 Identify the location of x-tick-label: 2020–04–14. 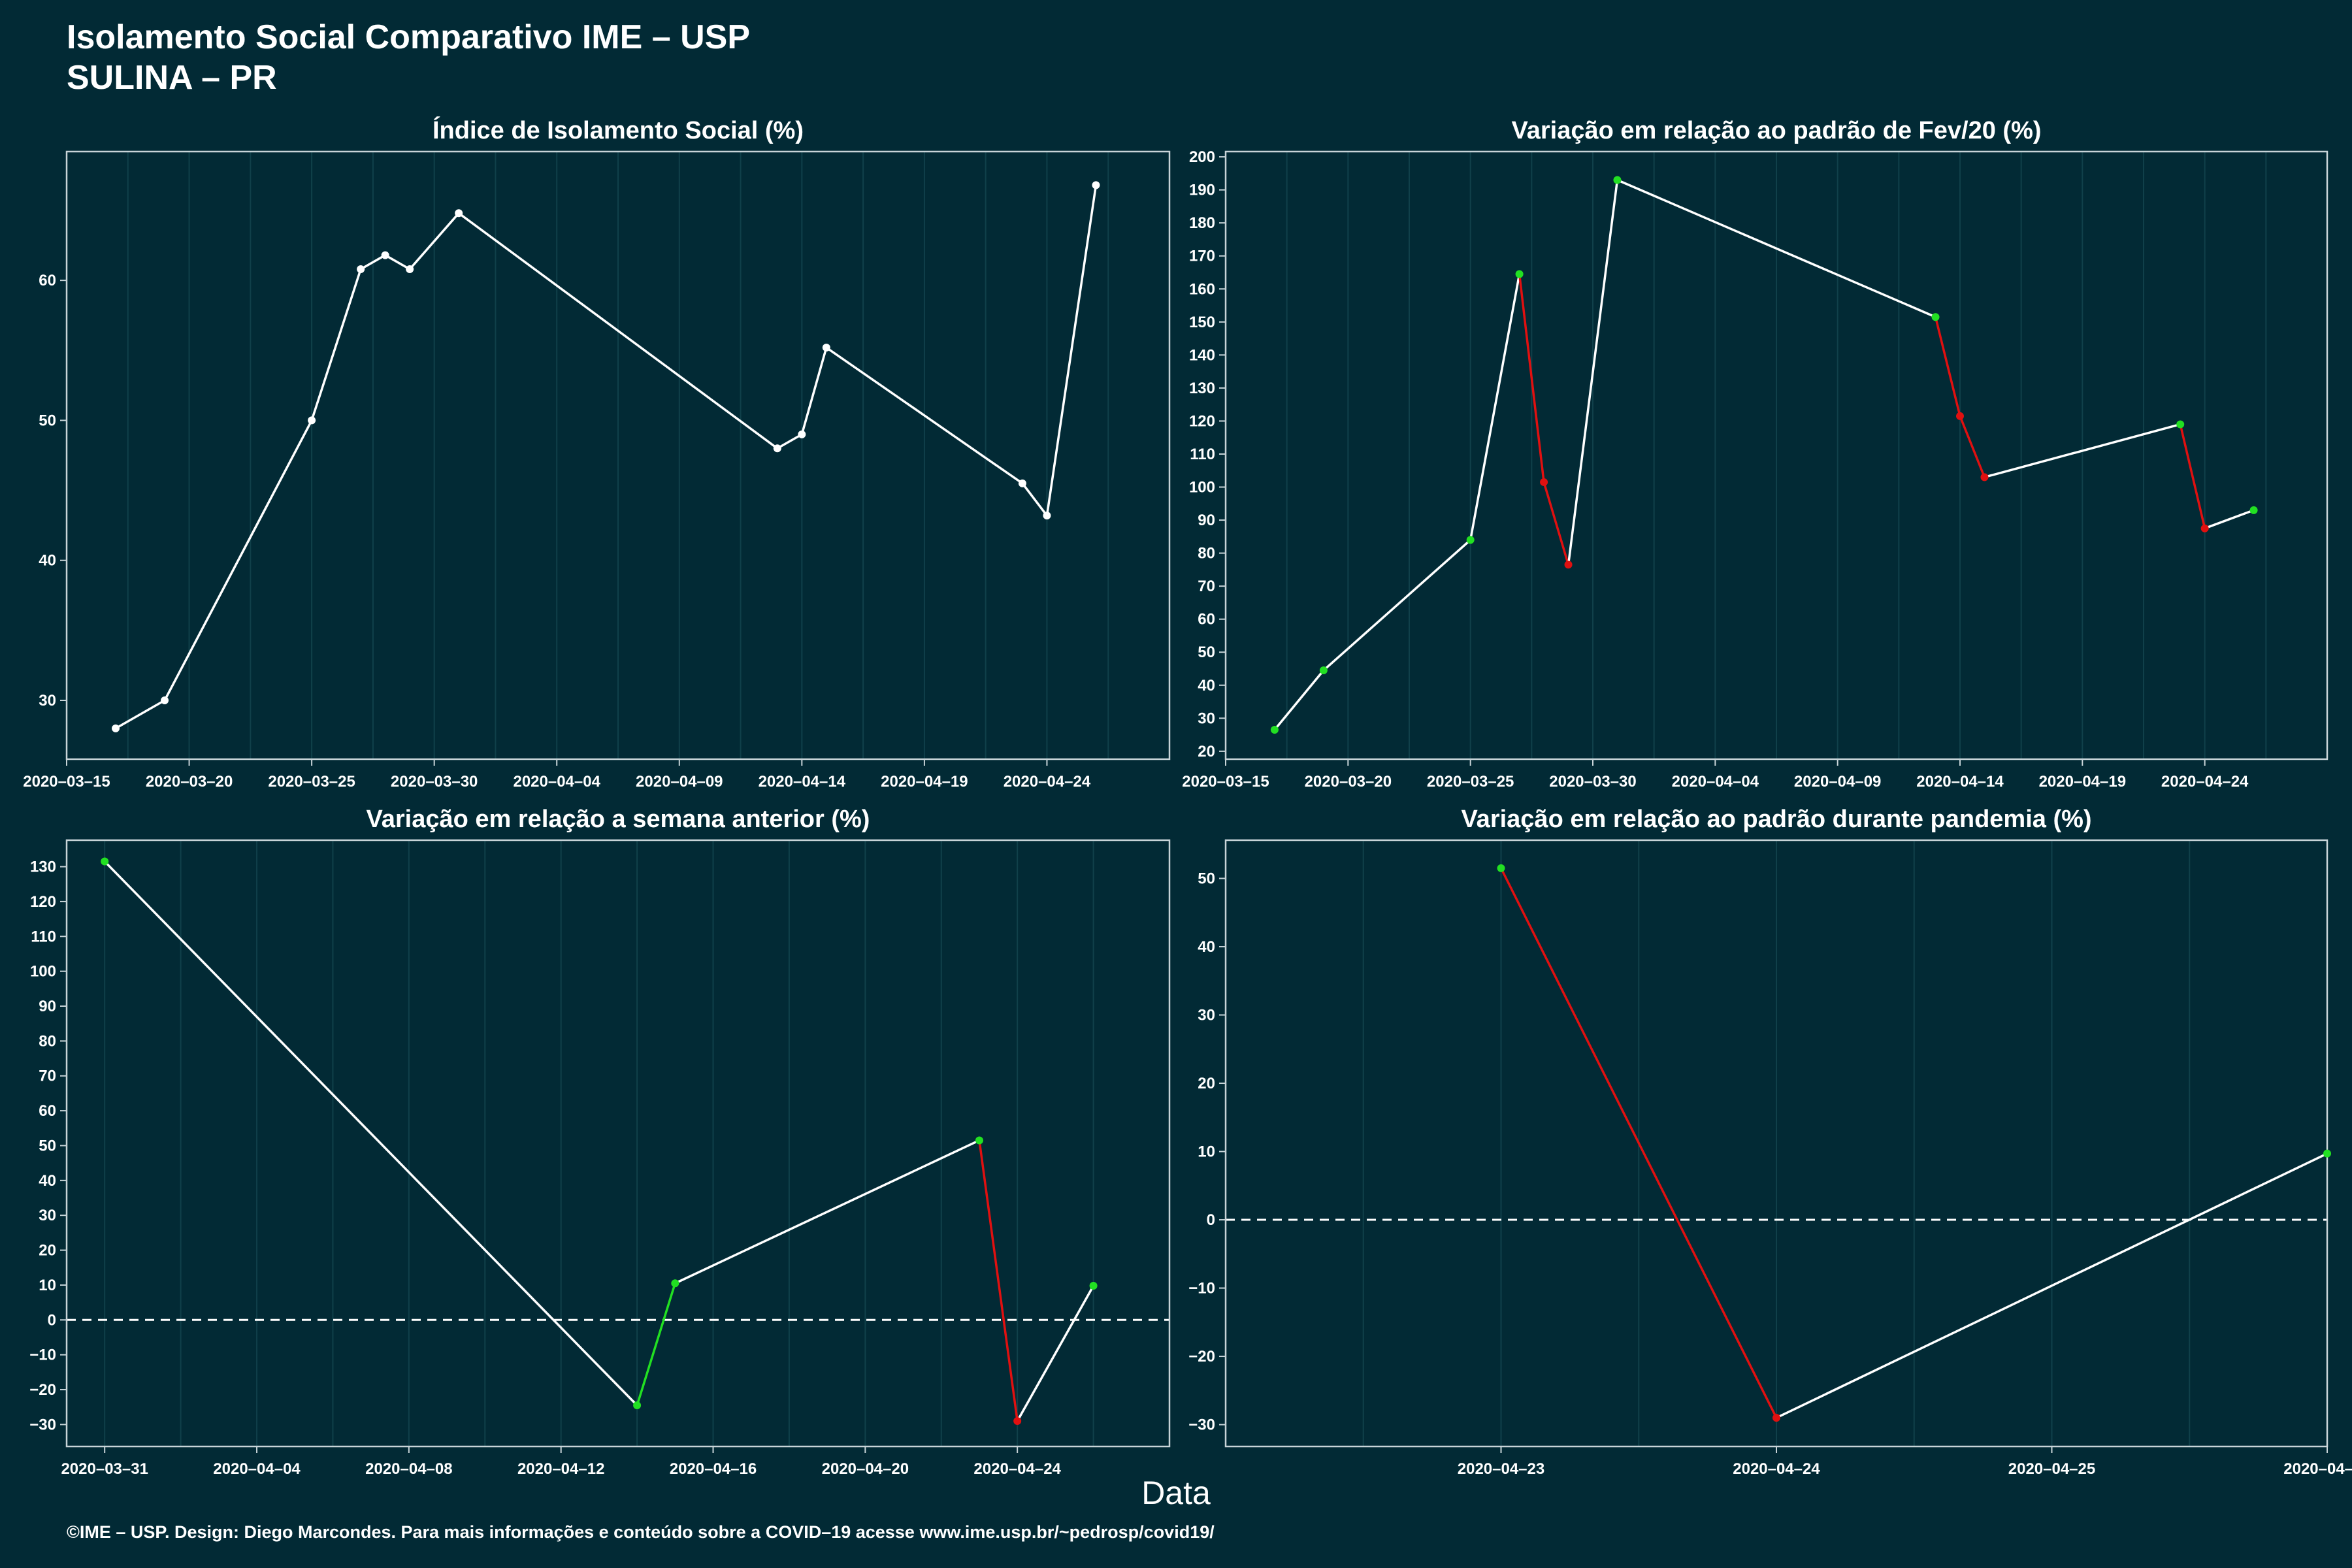
(1960, 782).